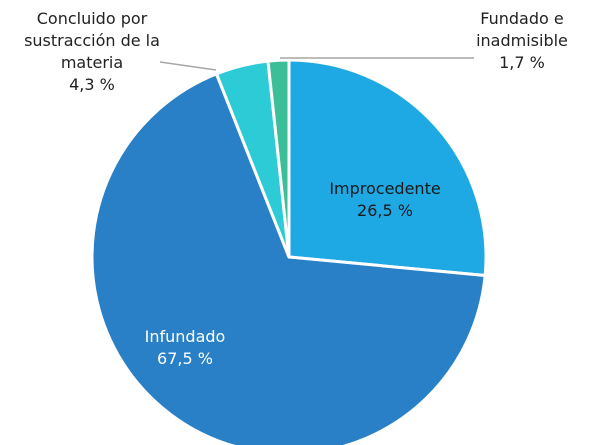 The width and height of the screenshot is (593, 445). Describe the element at coordinates (185, 358) in the screenshot. I see `value-label: 67,5 %` at that location.